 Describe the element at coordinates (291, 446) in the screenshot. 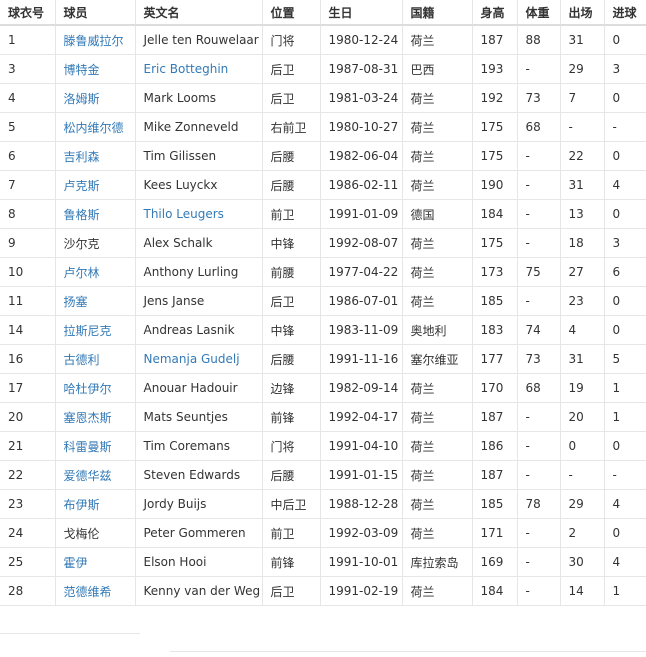

I see `cell: 门将` at that location.